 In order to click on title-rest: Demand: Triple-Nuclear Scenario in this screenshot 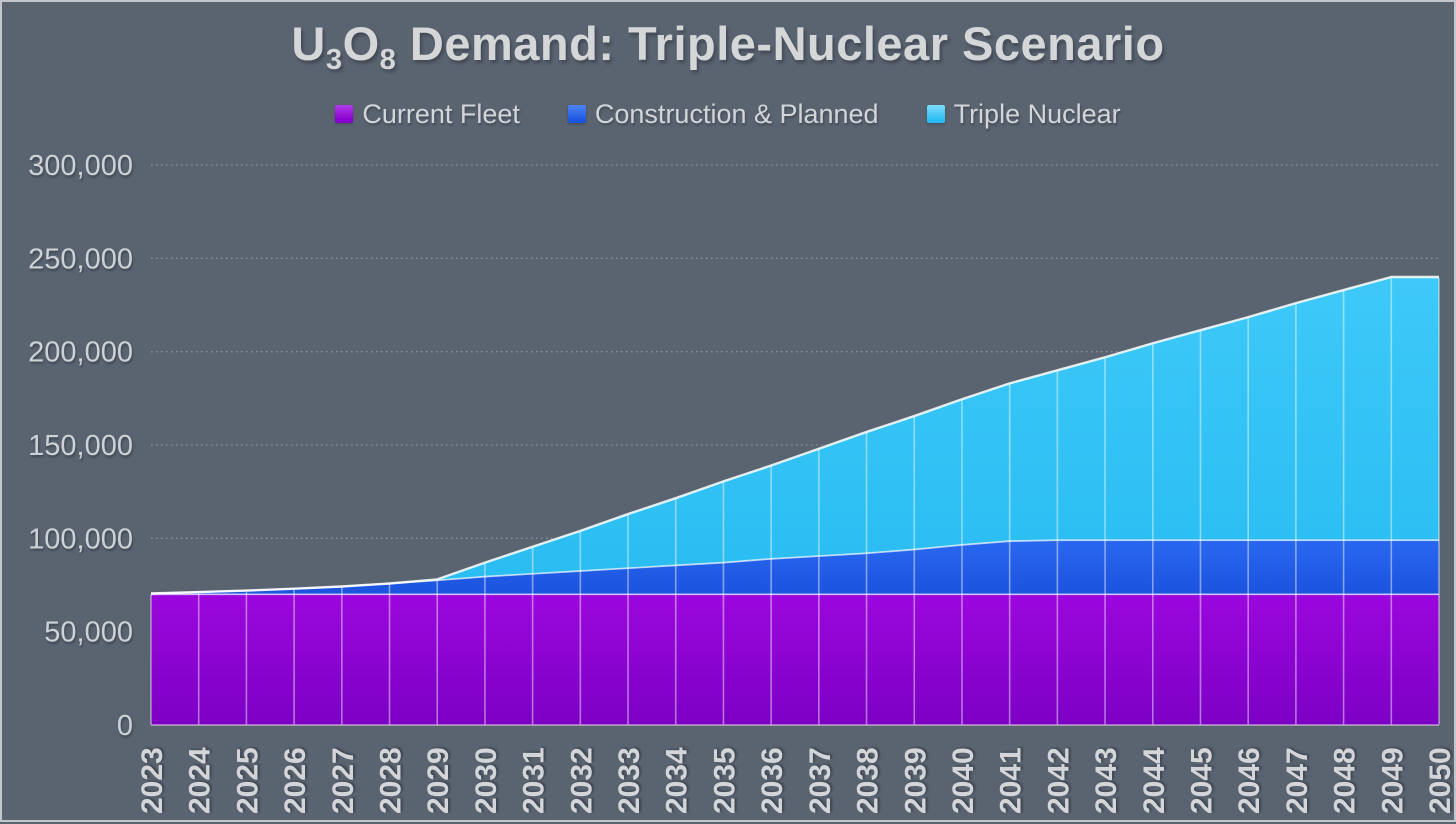, I will do `click(780, 43)`.